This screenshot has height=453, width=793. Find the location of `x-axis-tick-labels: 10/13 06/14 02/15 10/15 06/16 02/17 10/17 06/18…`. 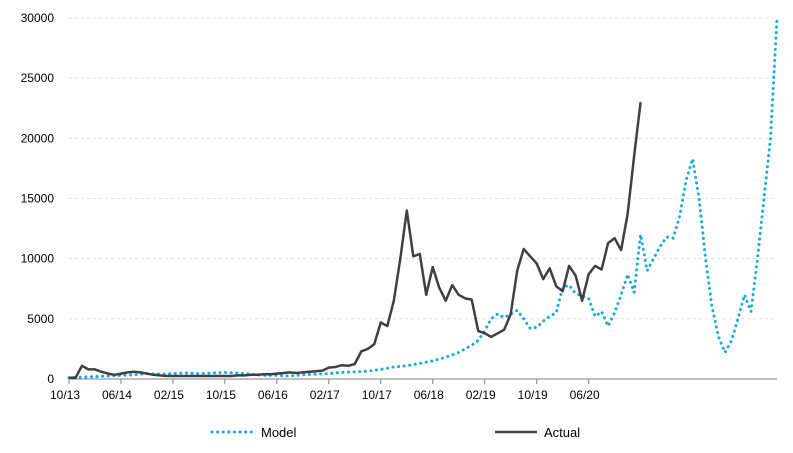

x-axis-tick-labels: 10/13 06/14 02/15 10/15 06/16 02/17 10/17 06/18… is located at coordinates (325, 395).